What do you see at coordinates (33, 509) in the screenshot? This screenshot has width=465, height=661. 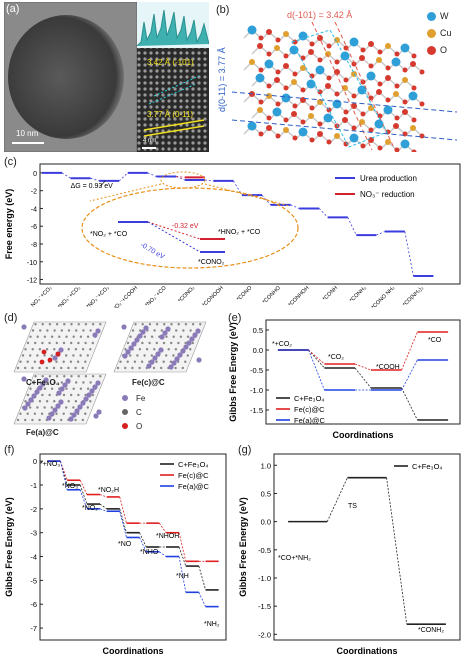 I see `ytick-label: -2` at bounding box center [33, 509].